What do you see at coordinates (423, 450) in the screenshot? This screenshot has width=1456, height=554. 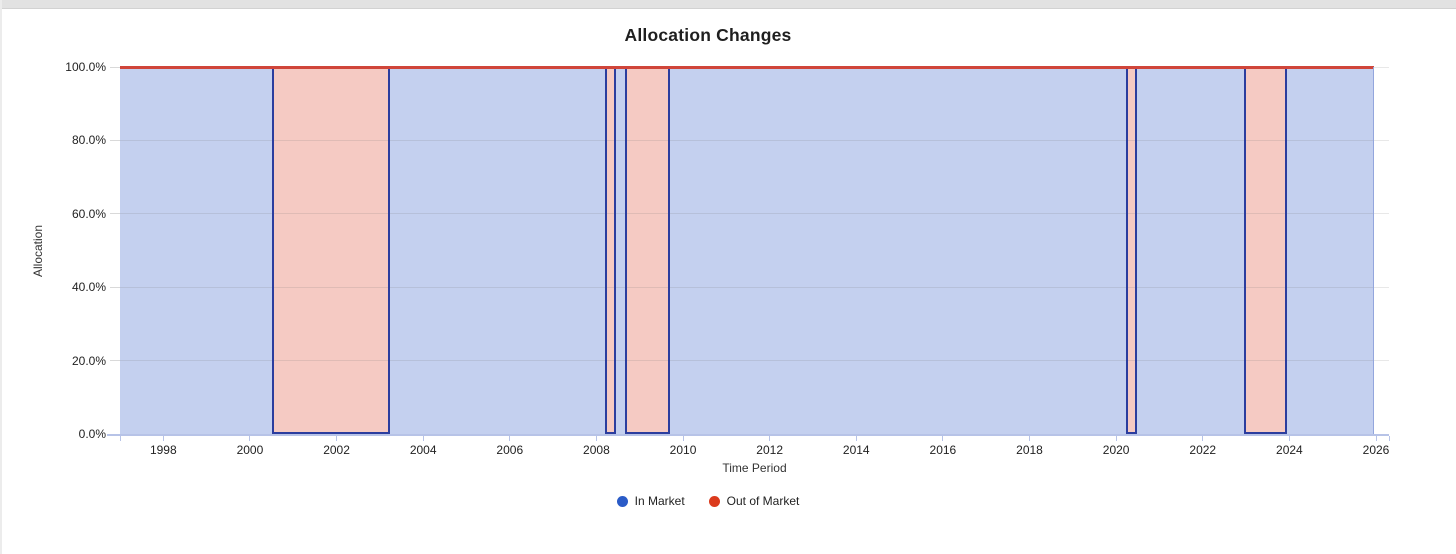 I see `x-tick-label: 2004` at bounding box center [423, 450].